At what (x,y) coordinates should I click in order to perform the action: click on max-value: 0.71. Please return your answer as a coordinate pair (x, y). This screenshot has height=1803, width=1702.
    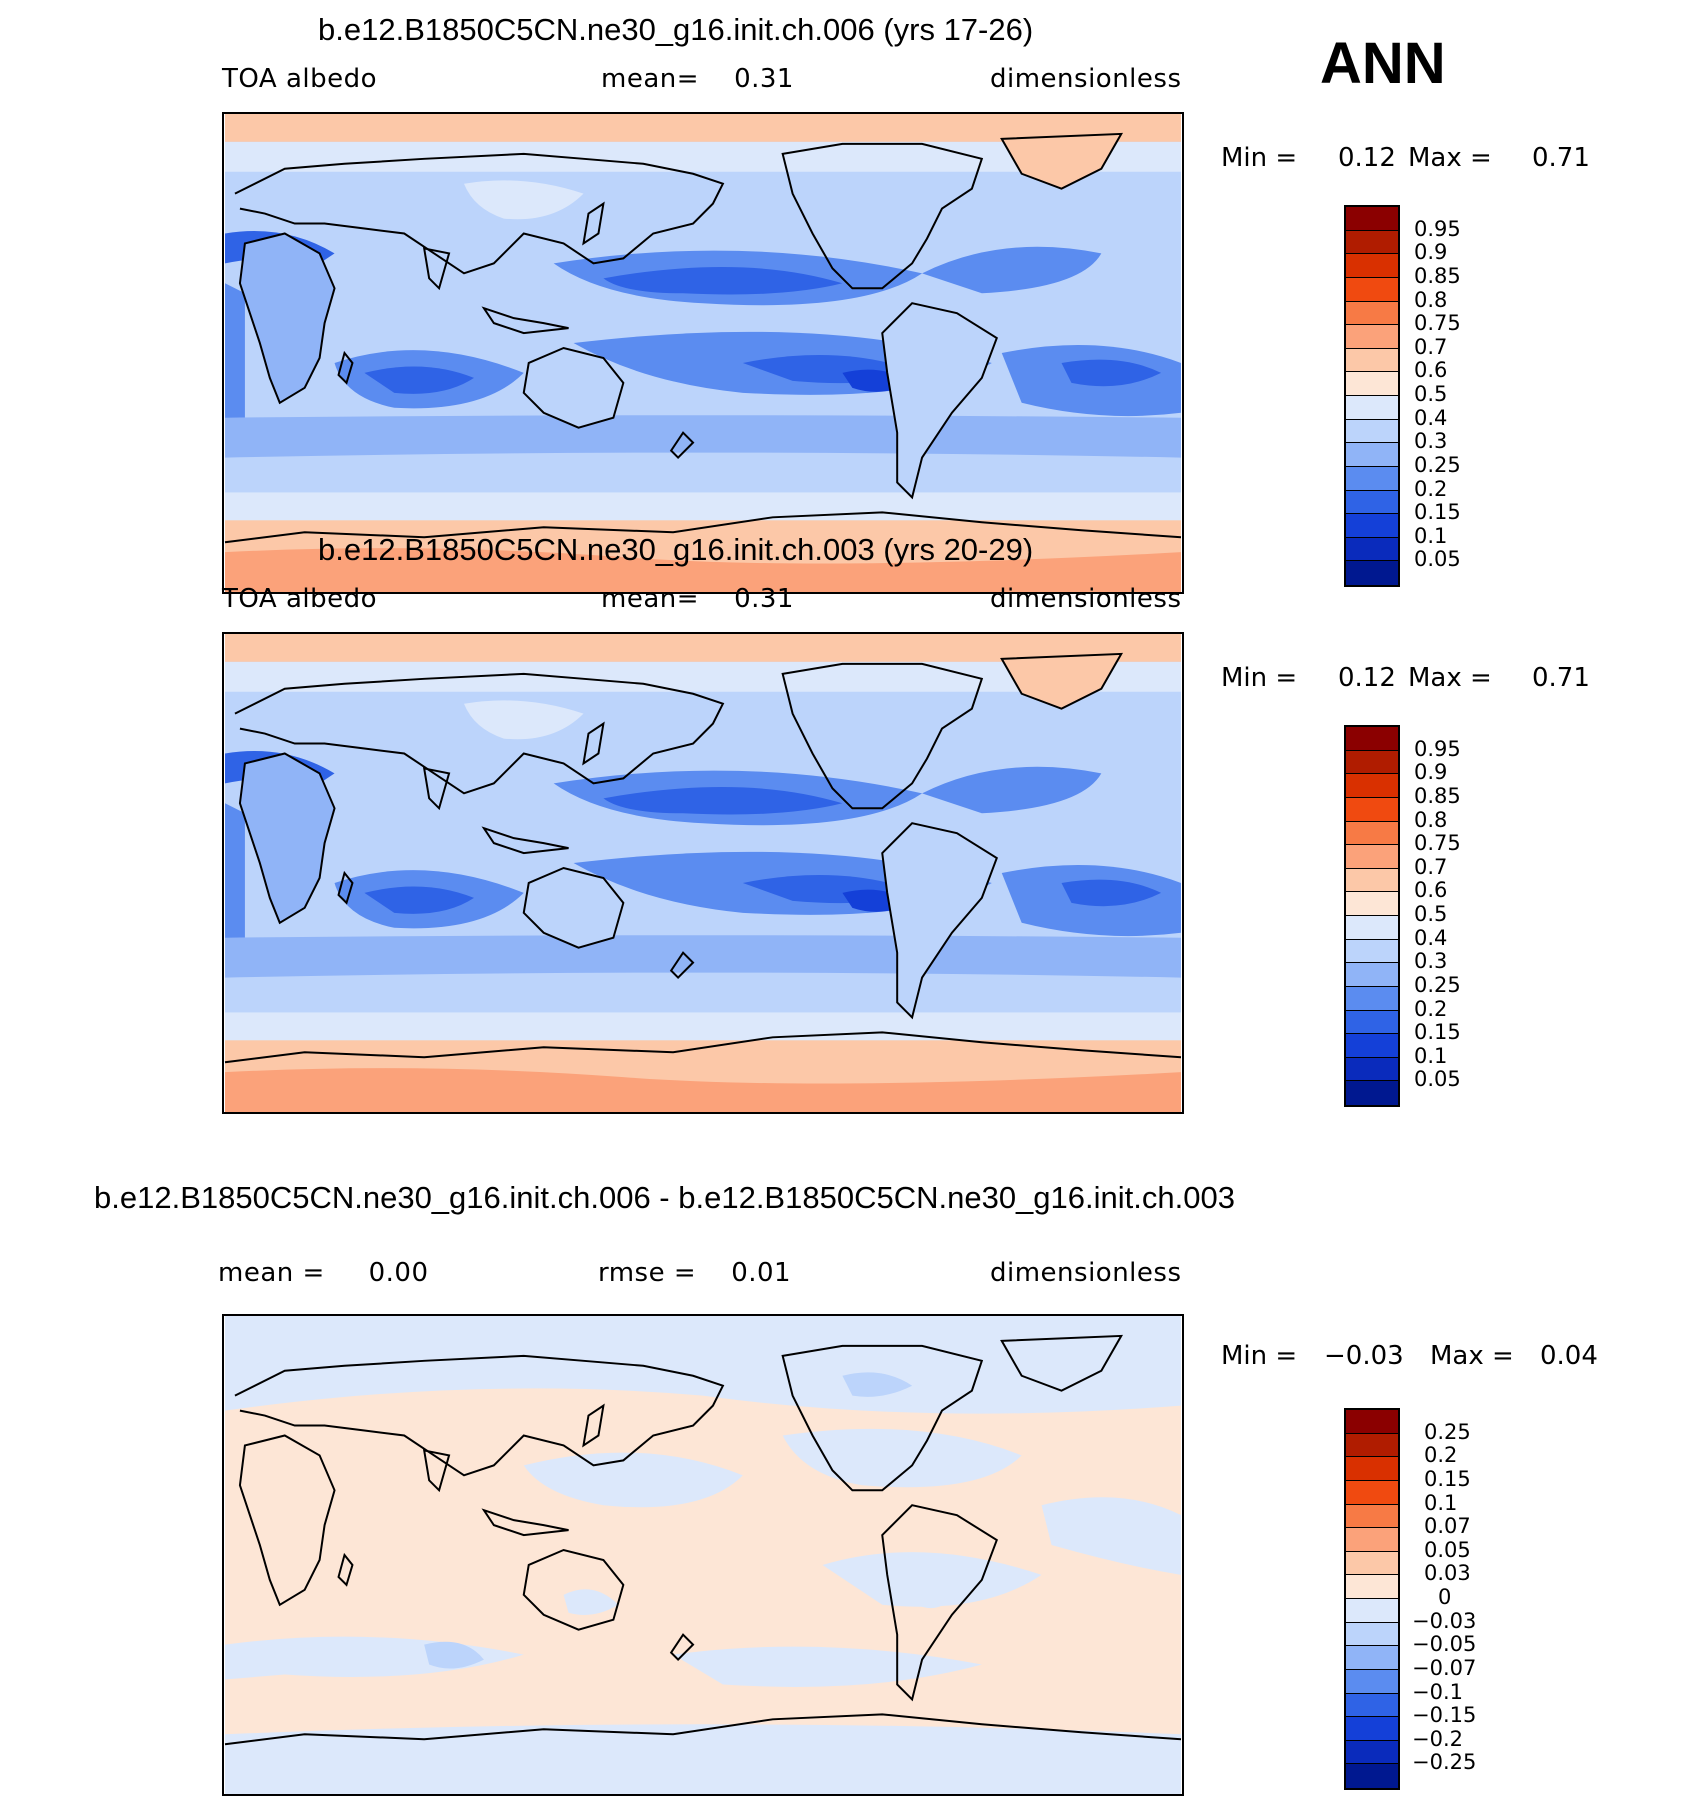
    Looking at the image, I should click on (1561, 158).